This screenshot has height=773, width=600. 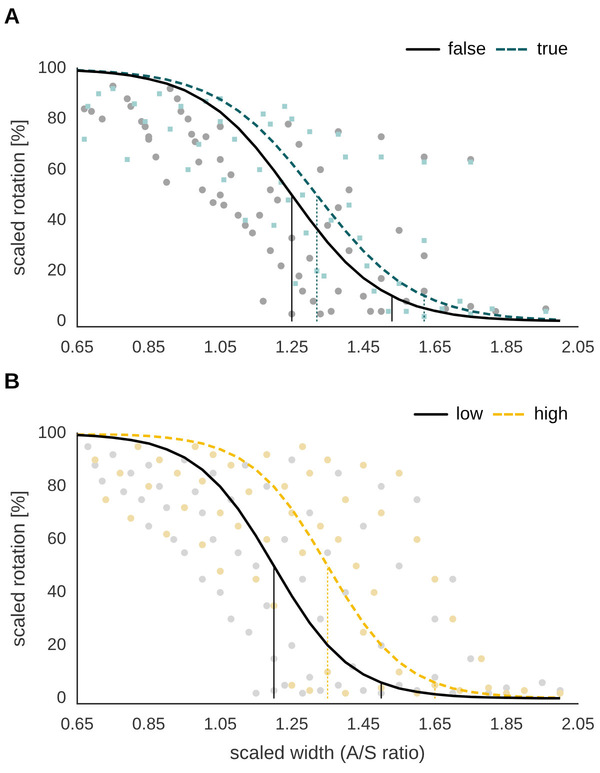 What do you see at coordinates (470, 413) in the screenshot?
I see `legend-label: low` at bounding box center [470, 413].